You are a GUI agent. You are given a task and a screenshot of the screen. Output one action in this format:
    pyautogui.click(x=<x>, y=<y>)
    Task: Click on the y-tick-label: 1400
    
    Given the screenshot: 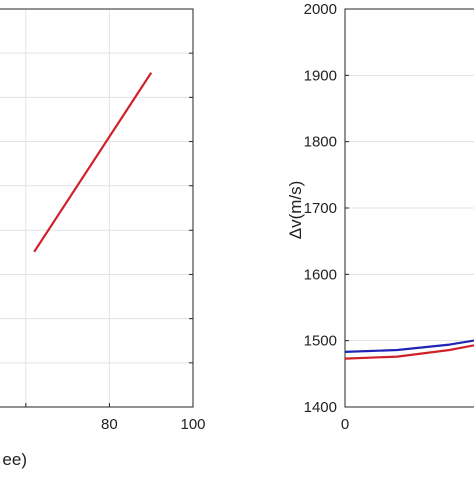 What is the action you would take?
    pyautogui.click(x=320, y=407)
    